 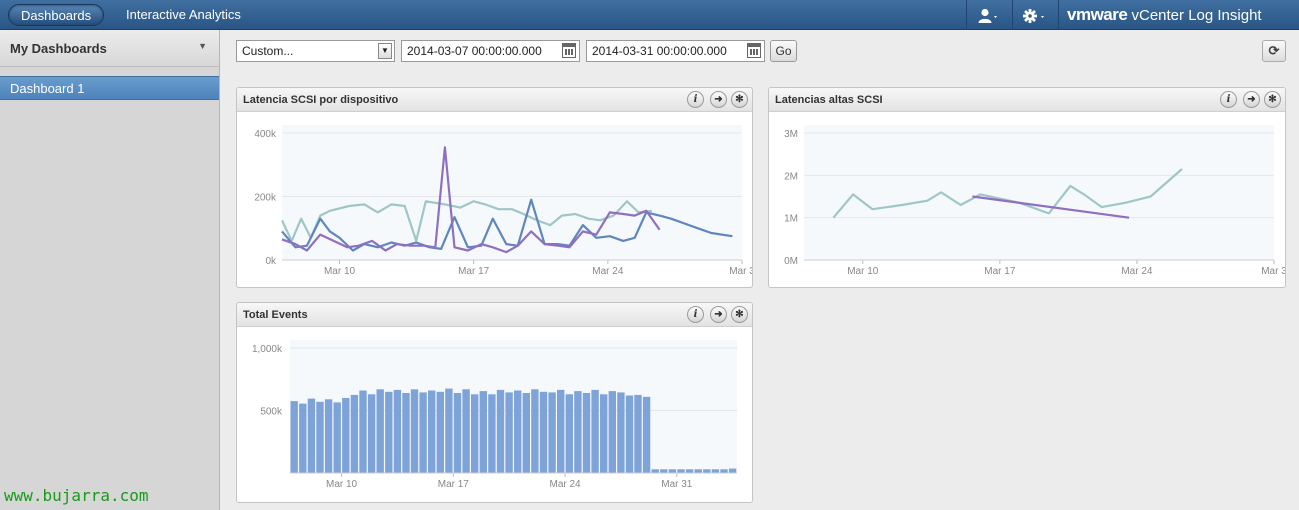 What do you see at coordinates (1034, 15) in the screenshot?
I see `settings-menu-button` at bounding box center [1034, 15].